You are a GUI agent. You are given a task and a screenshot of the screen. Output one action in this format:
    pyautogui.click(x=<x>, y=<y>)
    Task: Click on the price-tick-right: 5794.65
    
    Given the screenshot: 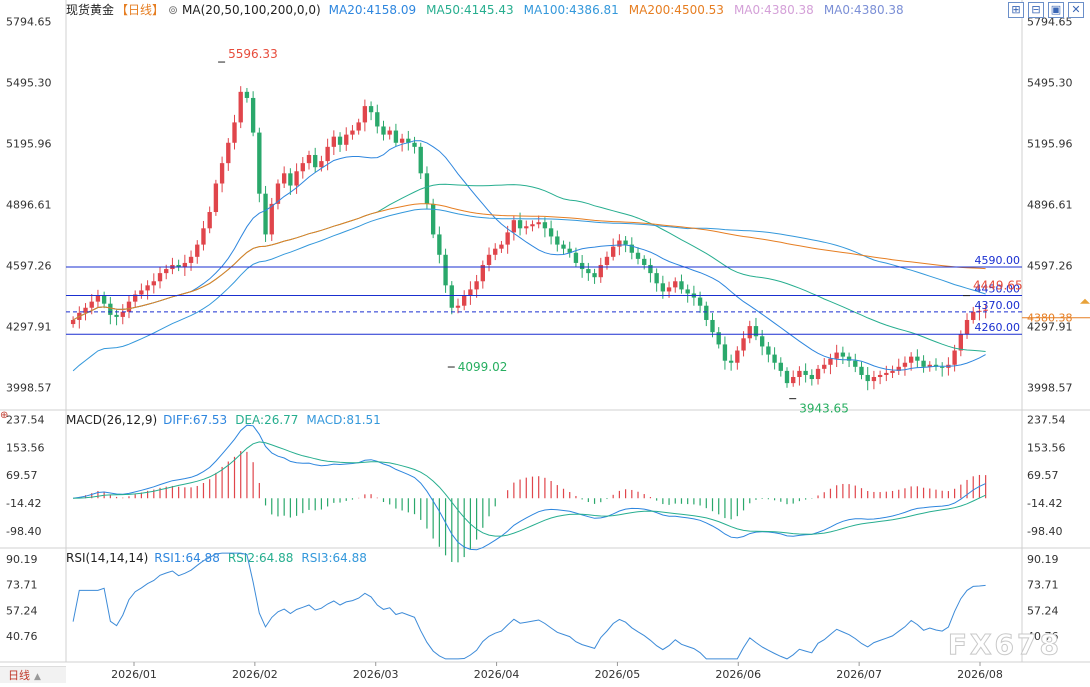 What is the action you would take?
    pyautogui.click(x=1050, y=22)
    